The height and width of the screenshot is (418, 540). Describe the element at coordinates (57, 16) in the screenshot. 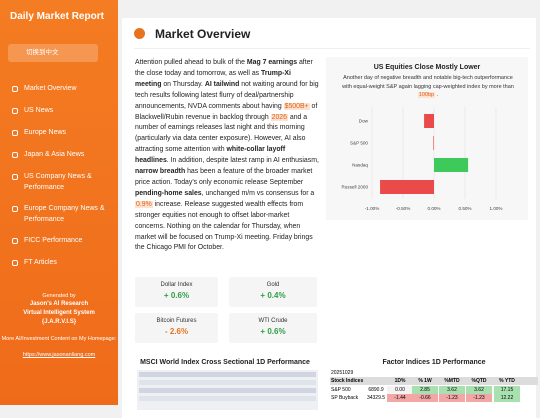

I see `sidebar-title: Daily Market Report` at that location.